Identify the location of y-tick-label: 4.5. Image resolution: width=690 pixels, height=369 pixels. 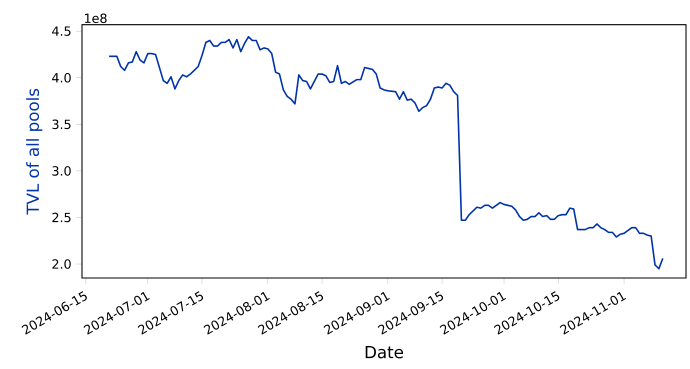
(61, 31).